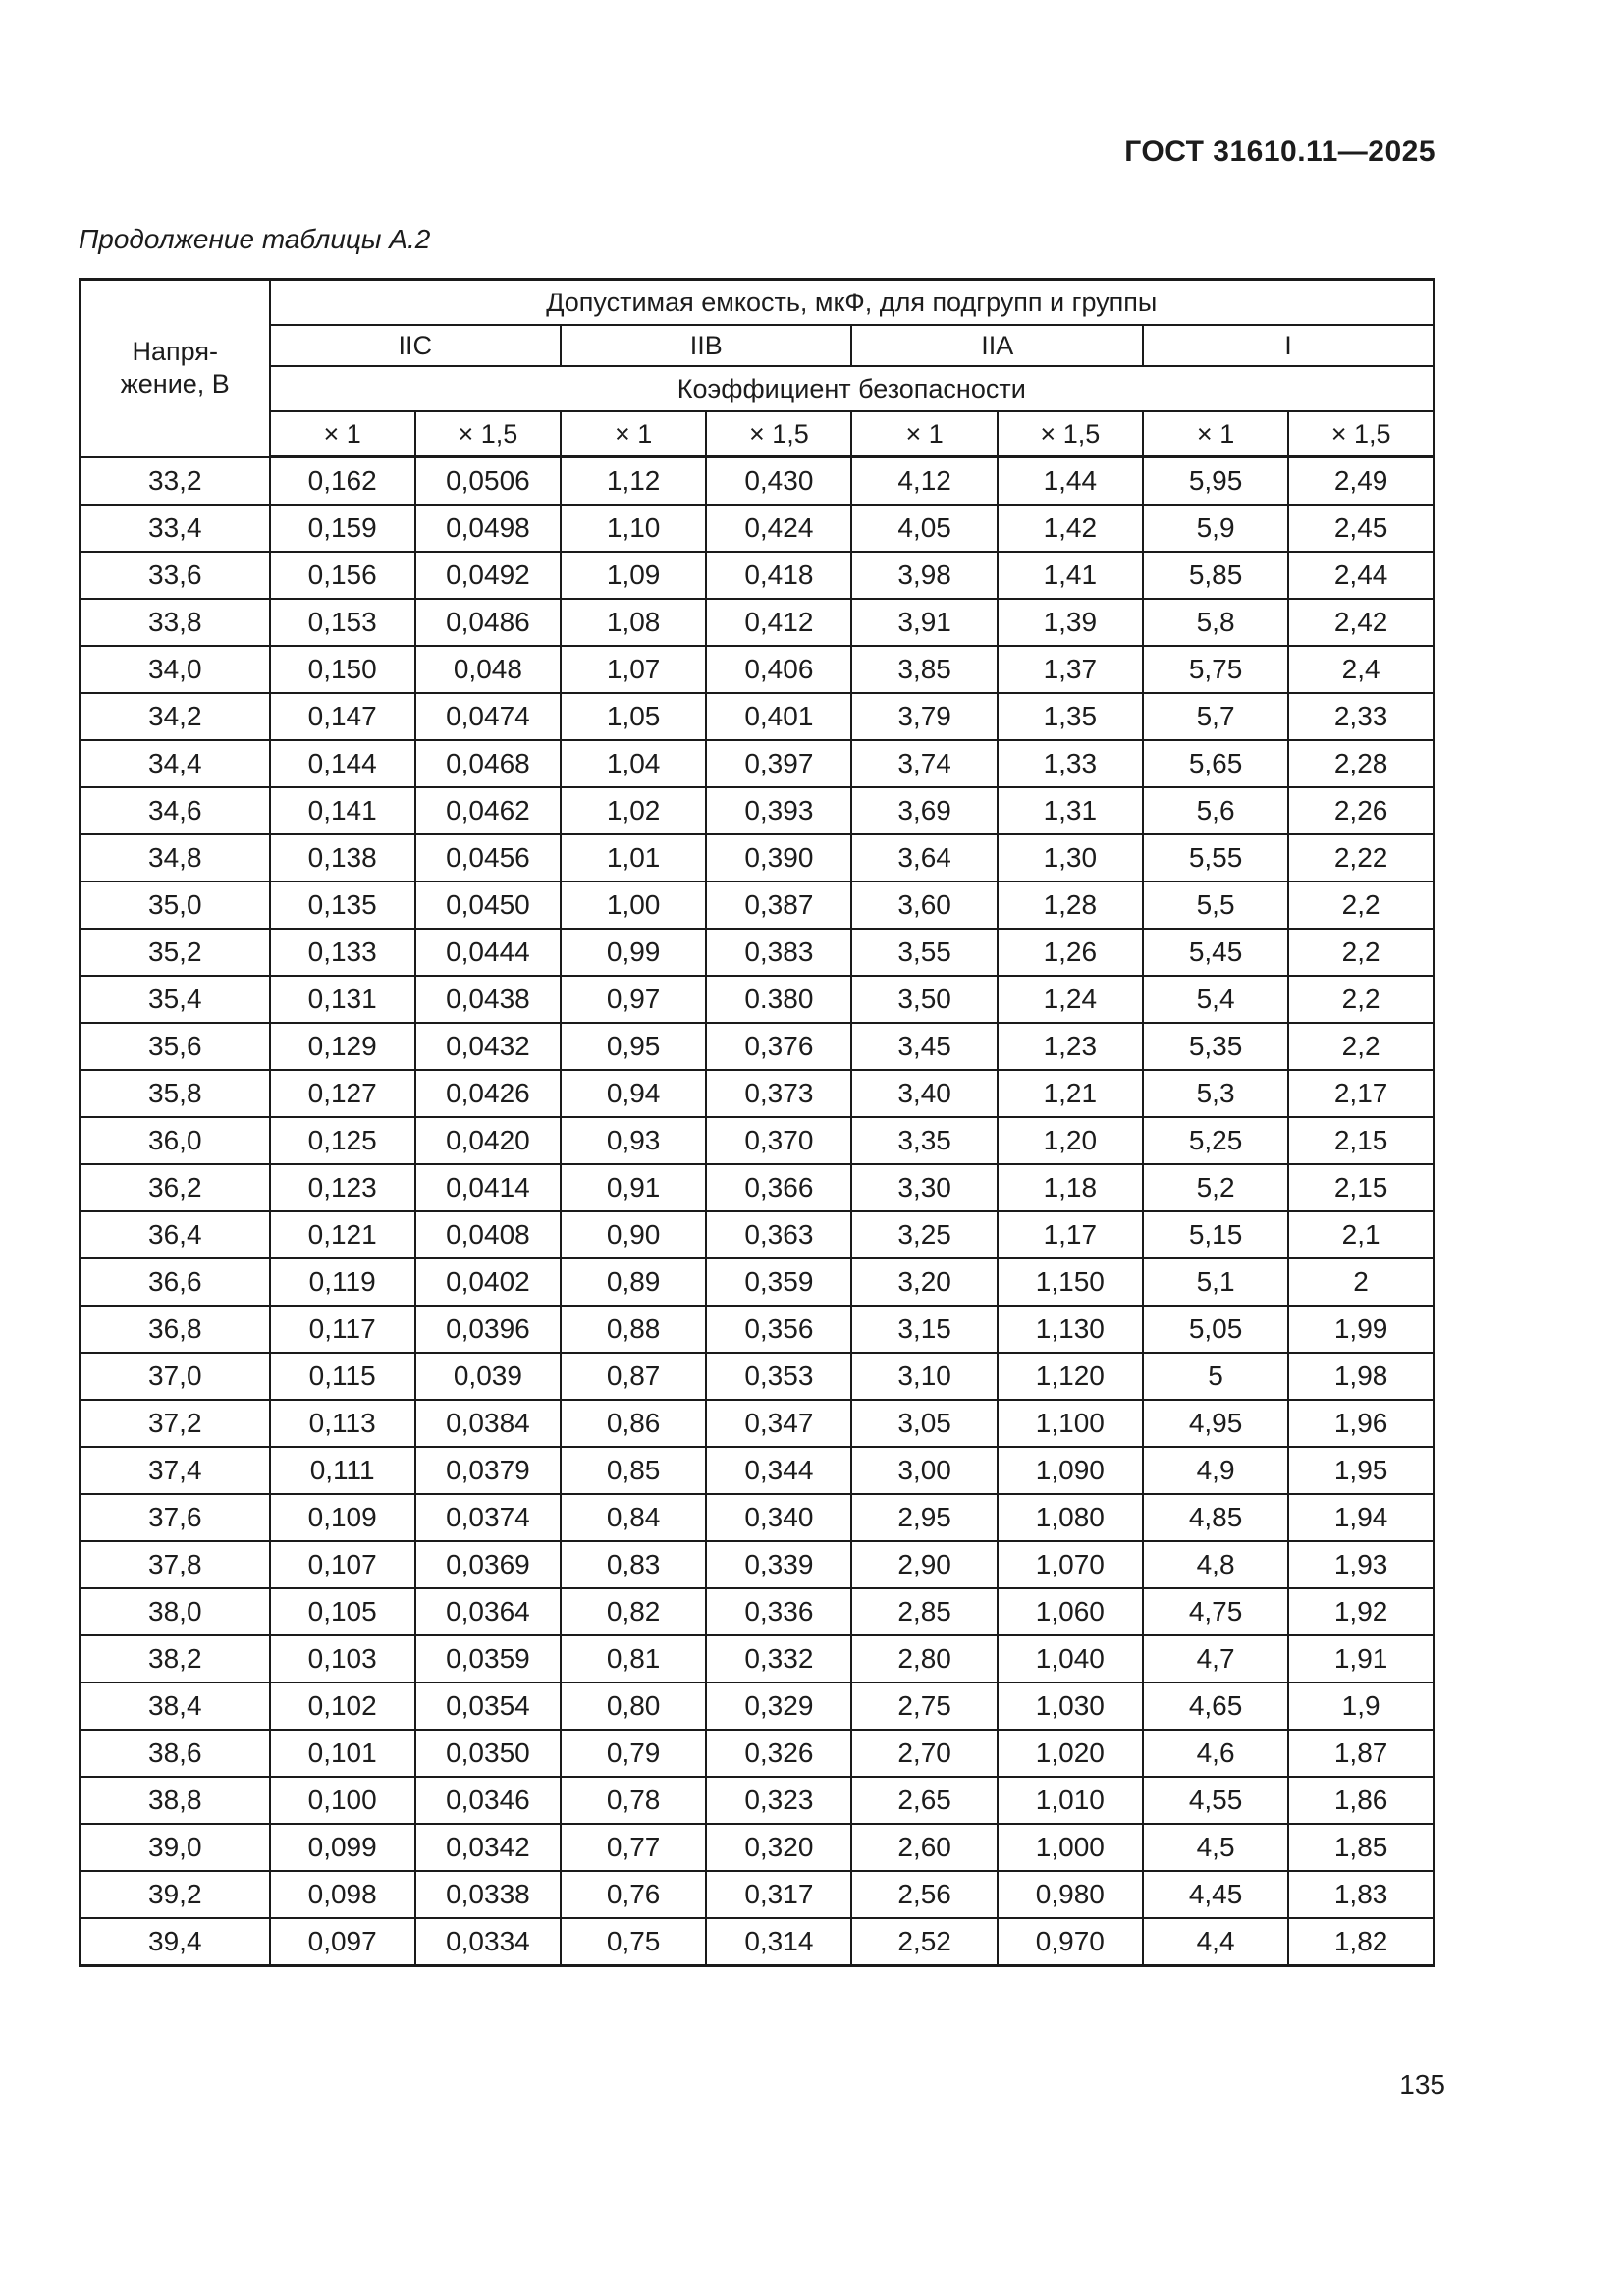 Image resolution: width=1624 pixels, height=2296 pixels. Describe the element at coordinates (255, 239) in the screenshot. I see `table-caption: Продолжение таблицы А.2` at that location.